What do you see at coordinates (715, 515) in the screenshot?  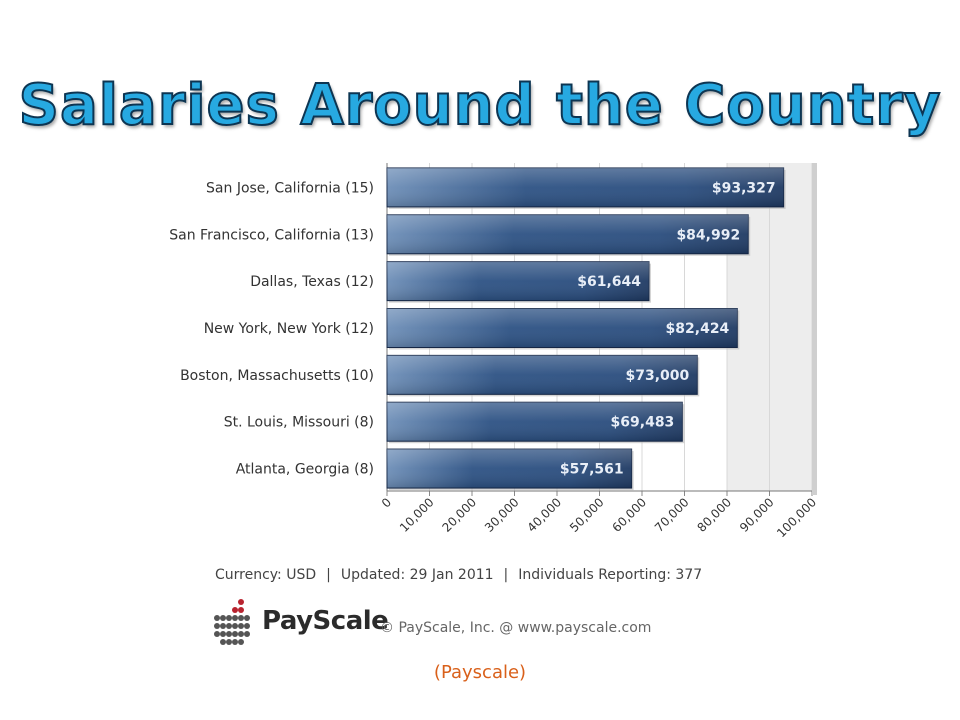 I see `x-tick-label: 80,000` at bounding box center [715, 515].